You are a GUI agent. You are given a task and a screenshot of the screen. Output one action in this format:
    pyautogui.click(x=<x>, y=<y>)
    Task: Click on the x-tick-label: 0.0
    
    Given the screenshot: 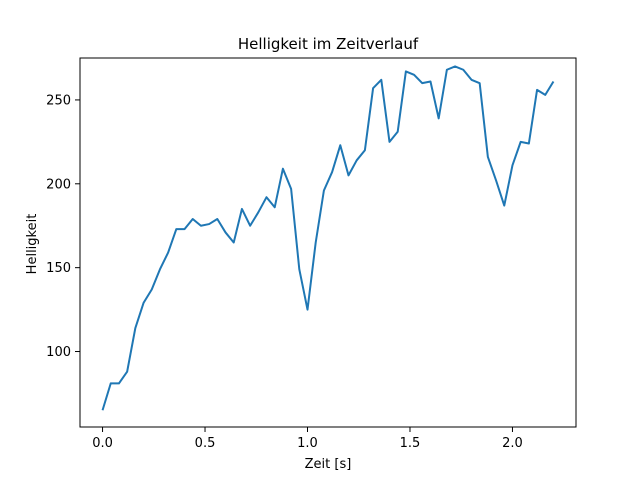 What is the action you would take?
    pyautogui.click(x=102, y=443)
    